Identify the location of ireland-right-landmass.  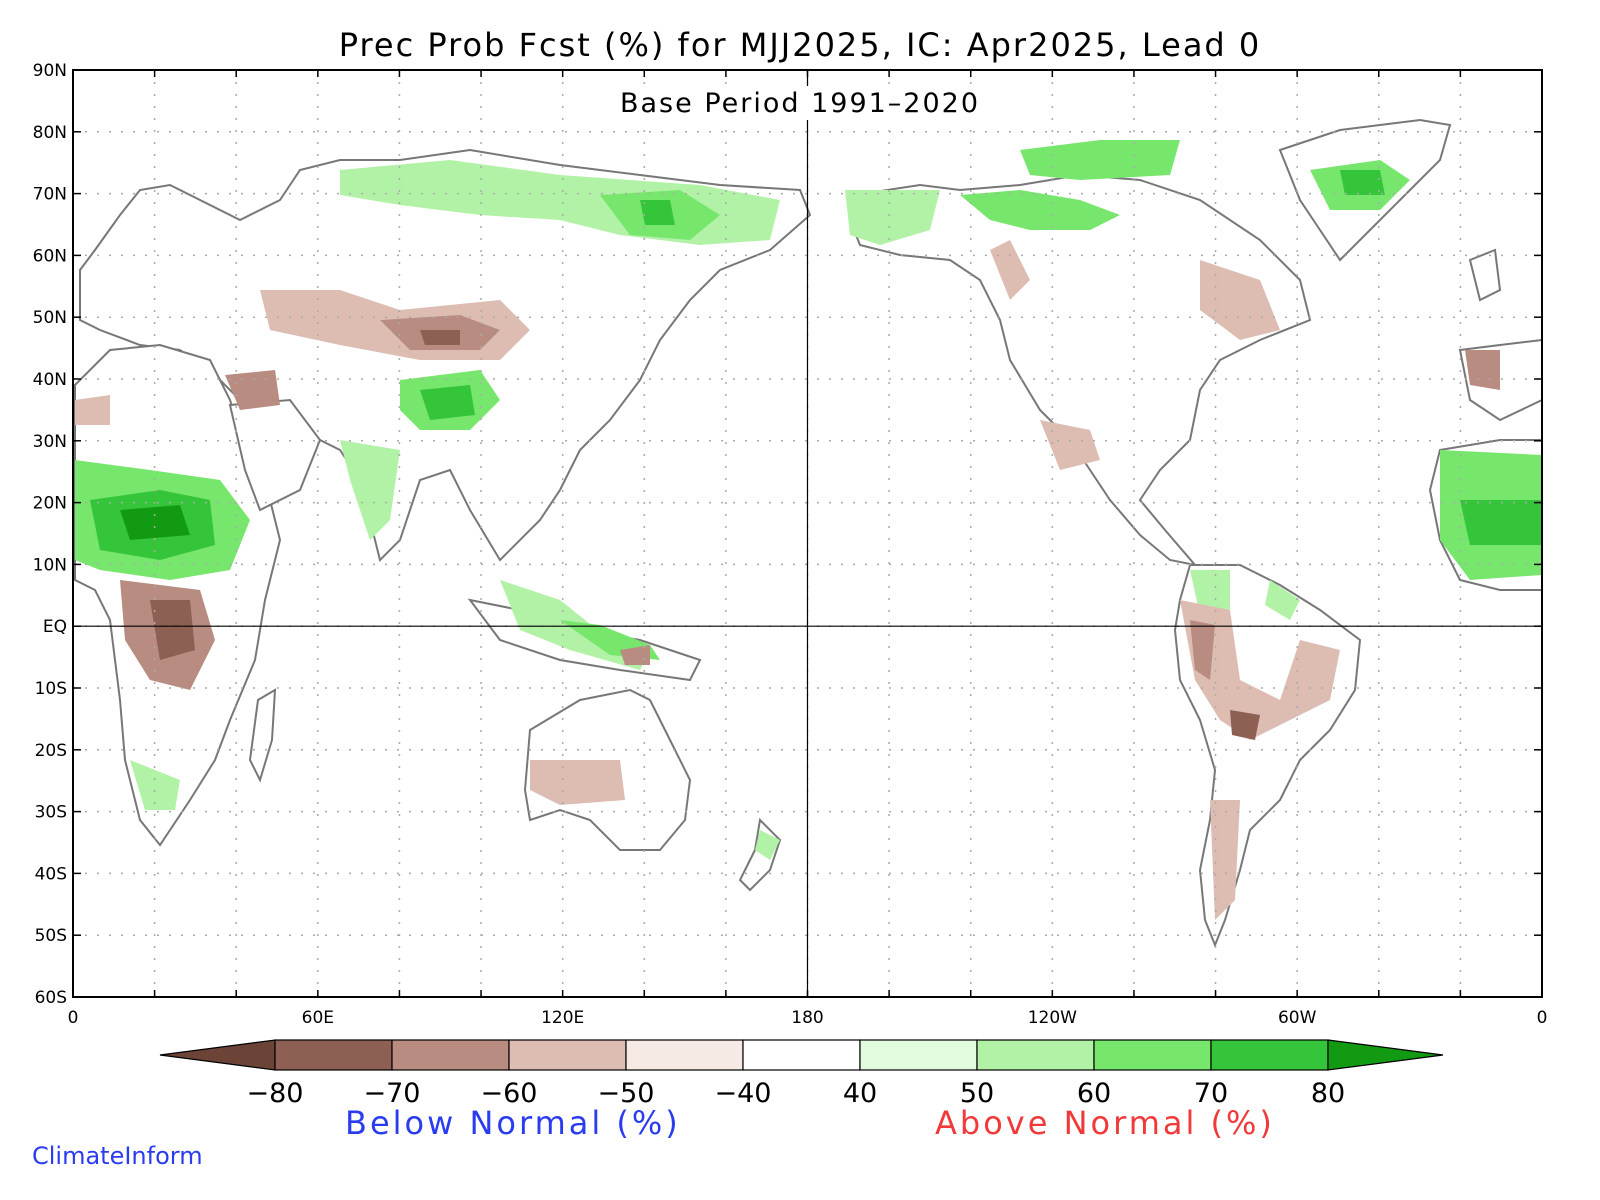
(1485, 275).